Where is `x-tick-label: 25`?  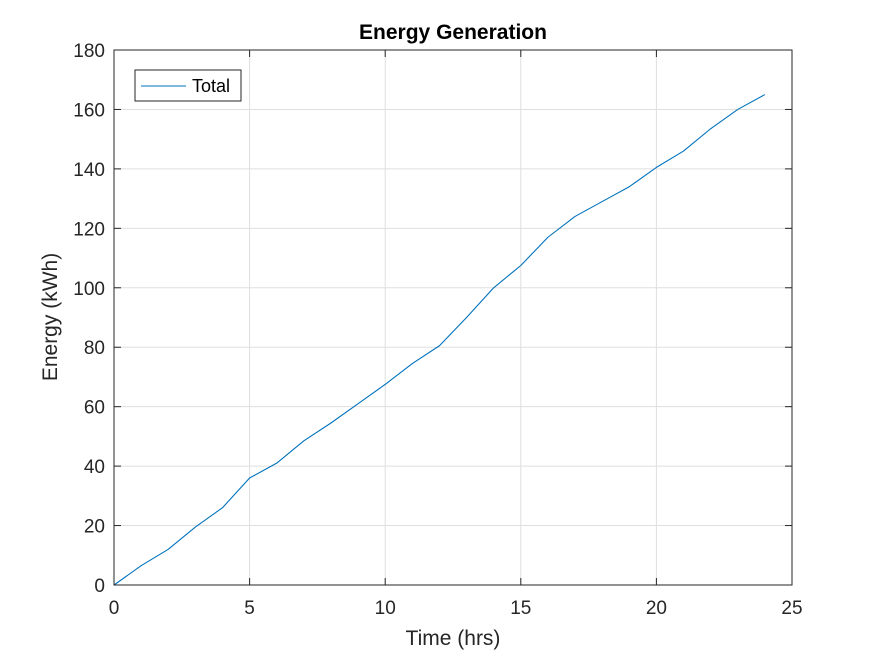
x-tick-label: 25 is located at coordinates (791, 608).